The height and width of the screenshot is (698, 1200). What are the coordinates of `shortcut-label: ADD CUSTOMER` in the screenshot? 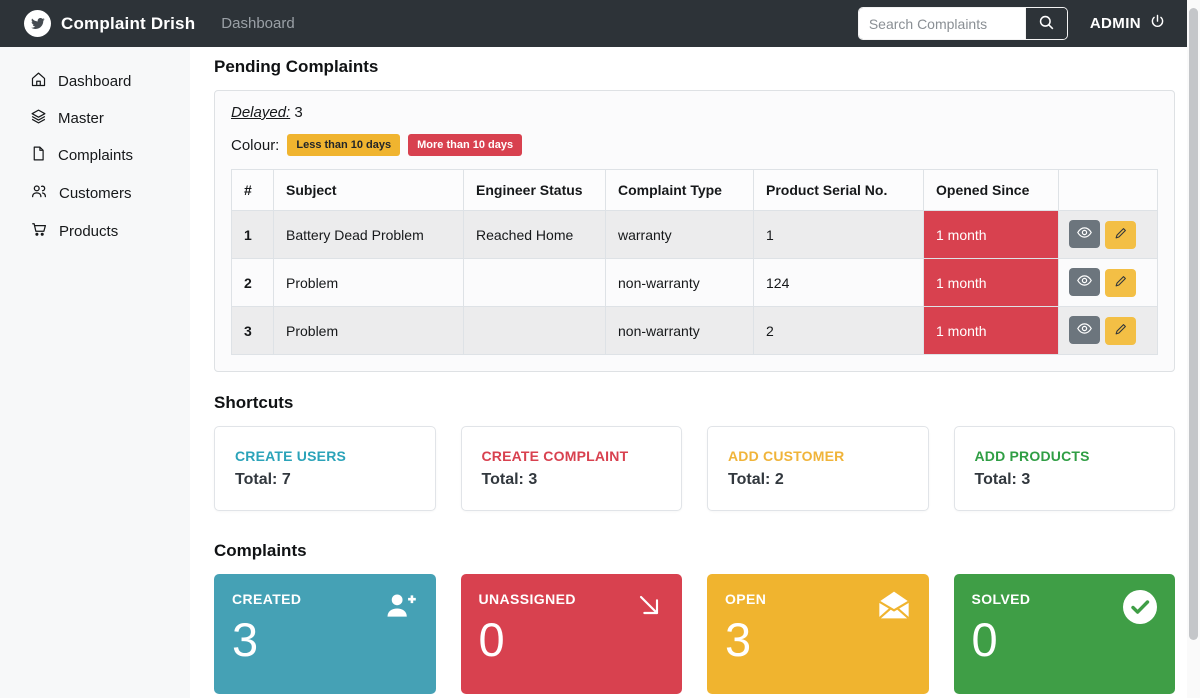 It's located at (786, 456).